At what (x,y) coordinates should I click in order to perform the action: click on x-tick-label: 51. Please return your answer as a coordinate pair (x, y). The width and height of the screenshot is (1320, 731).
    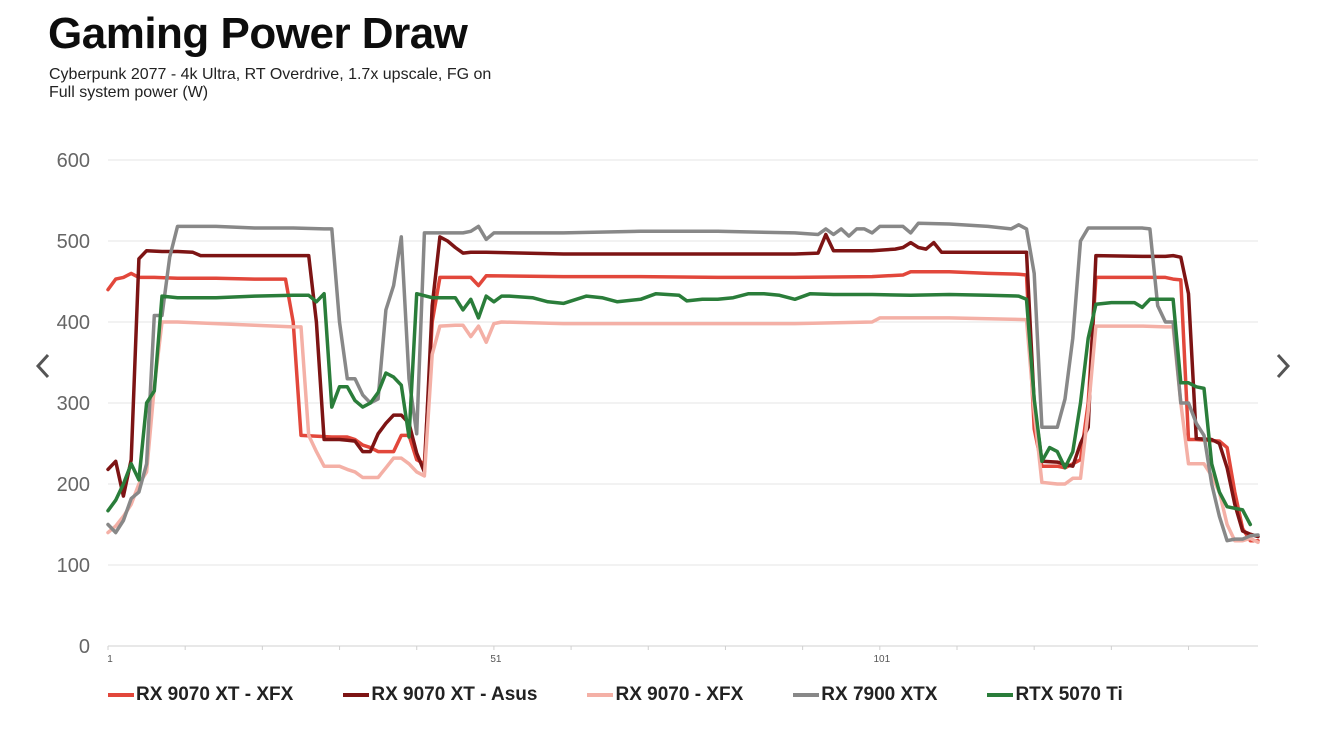
    Looking at the image, I should click on (496, 659).